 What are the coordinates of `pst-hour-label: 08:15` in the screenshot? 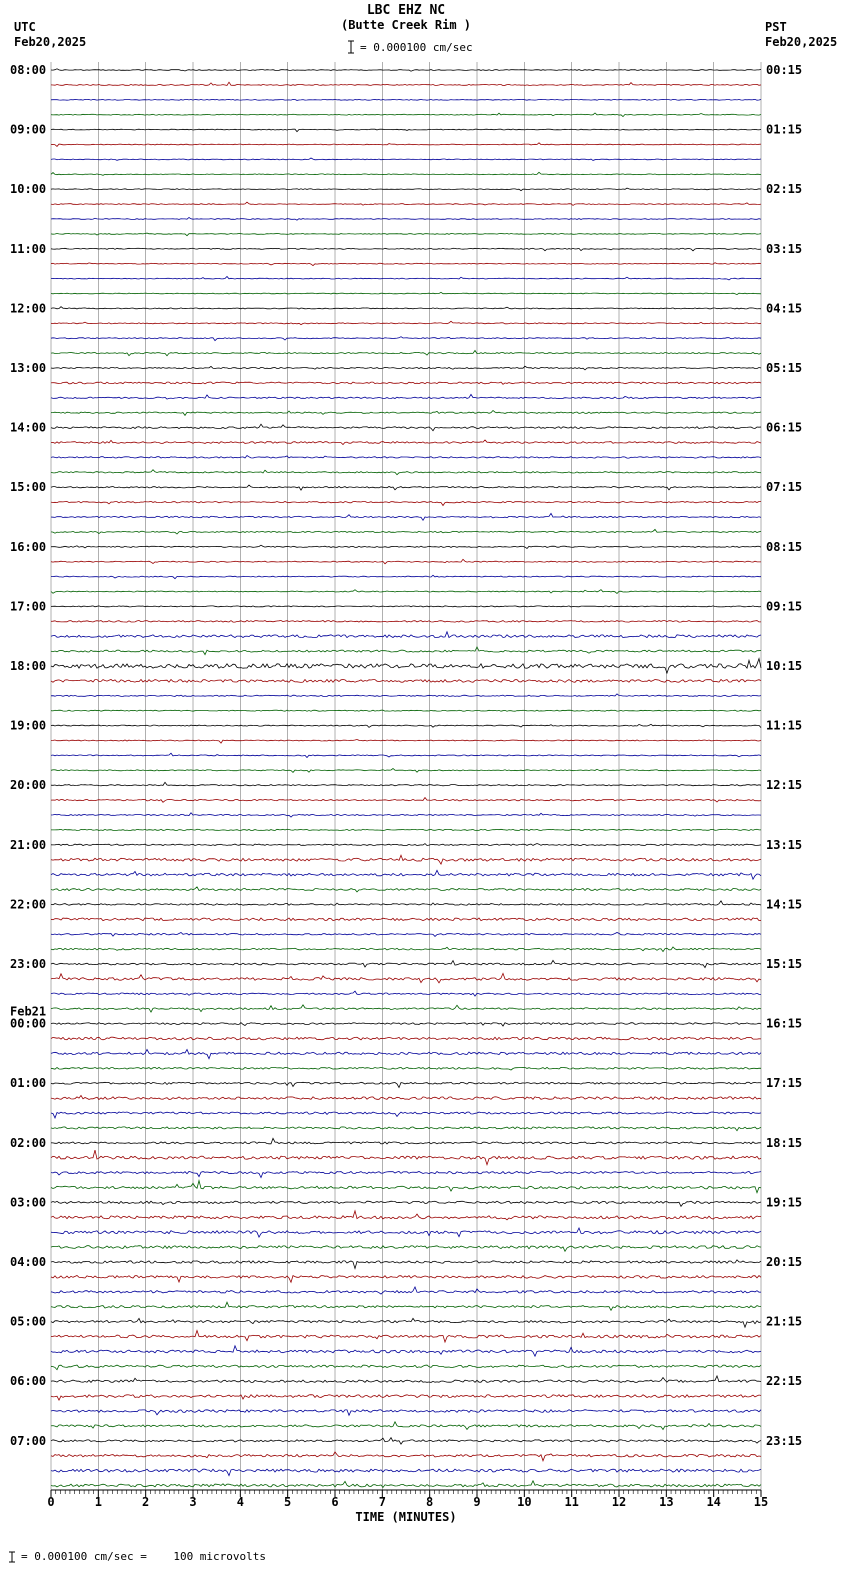 It's located at (784, 547).